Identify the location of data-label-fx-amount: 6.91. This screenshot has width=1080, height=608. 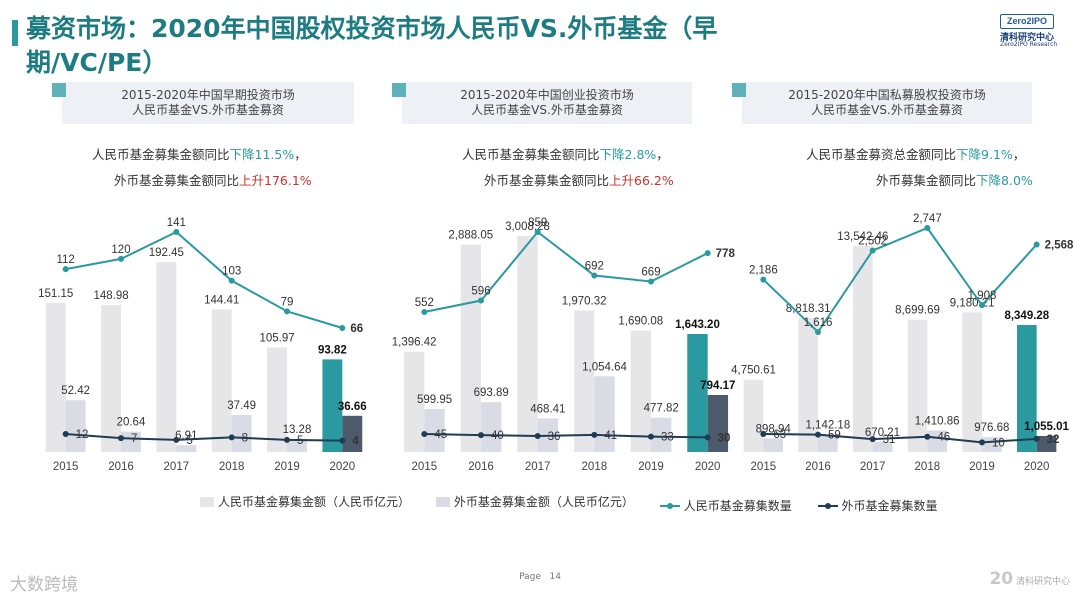
(186, 436).